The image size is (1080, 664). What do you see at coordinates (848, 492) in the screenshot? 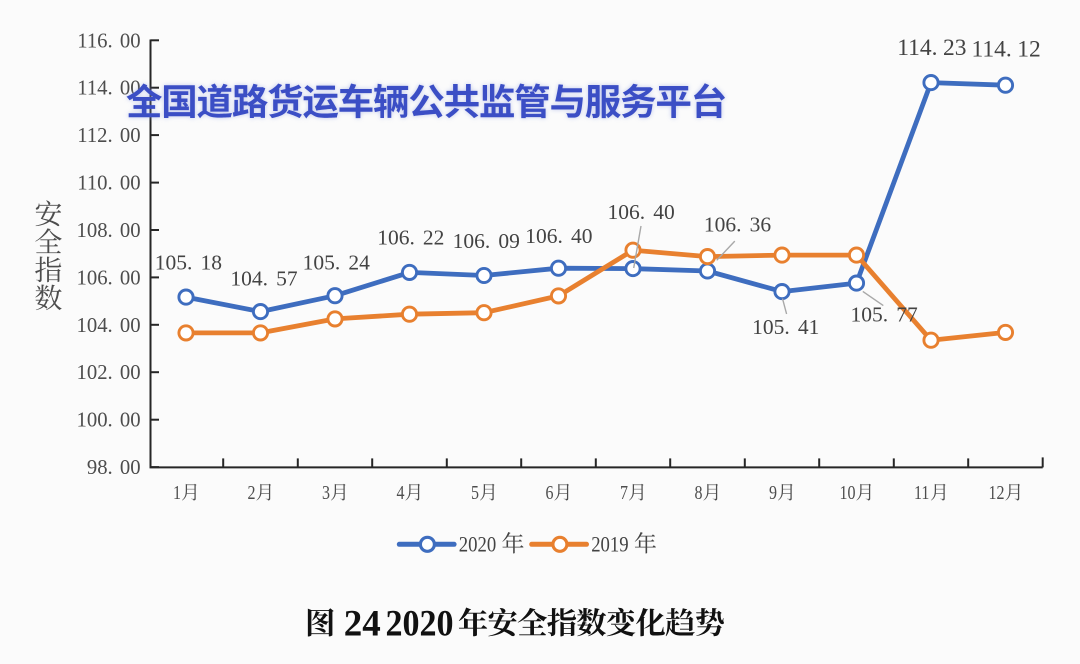
I see `svg-text: 10` at bounding box center [848, 492].